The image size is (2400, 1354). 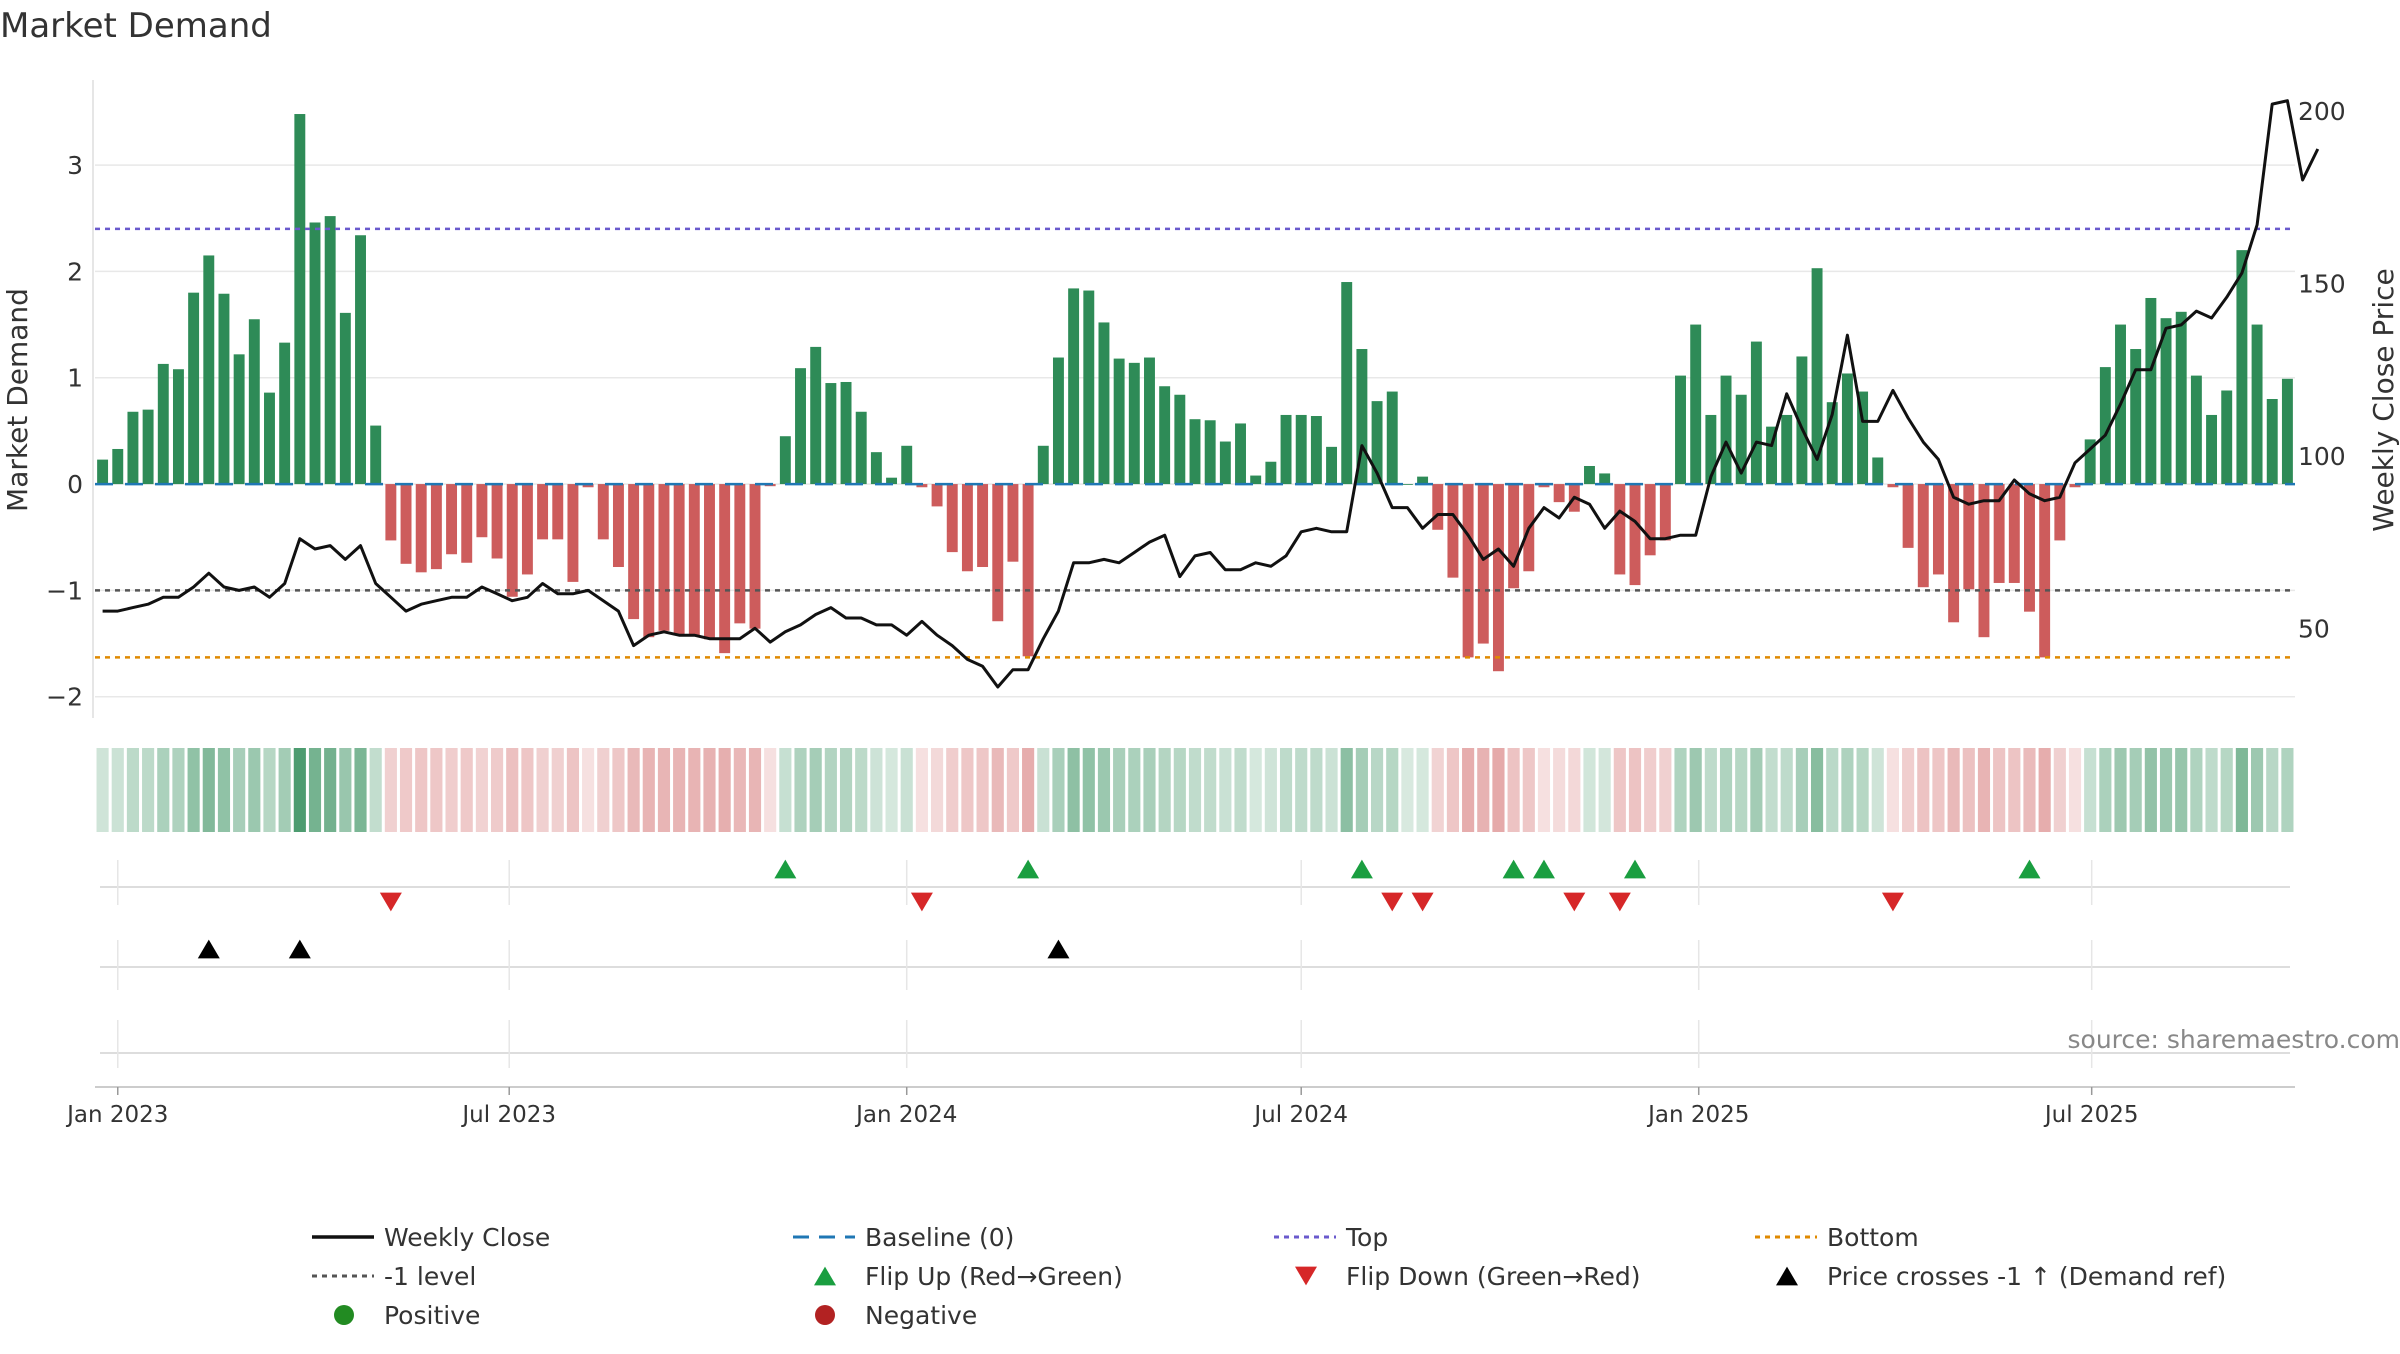 I want to click on legend-label: Bottom, so click(x=1873, y=1237).